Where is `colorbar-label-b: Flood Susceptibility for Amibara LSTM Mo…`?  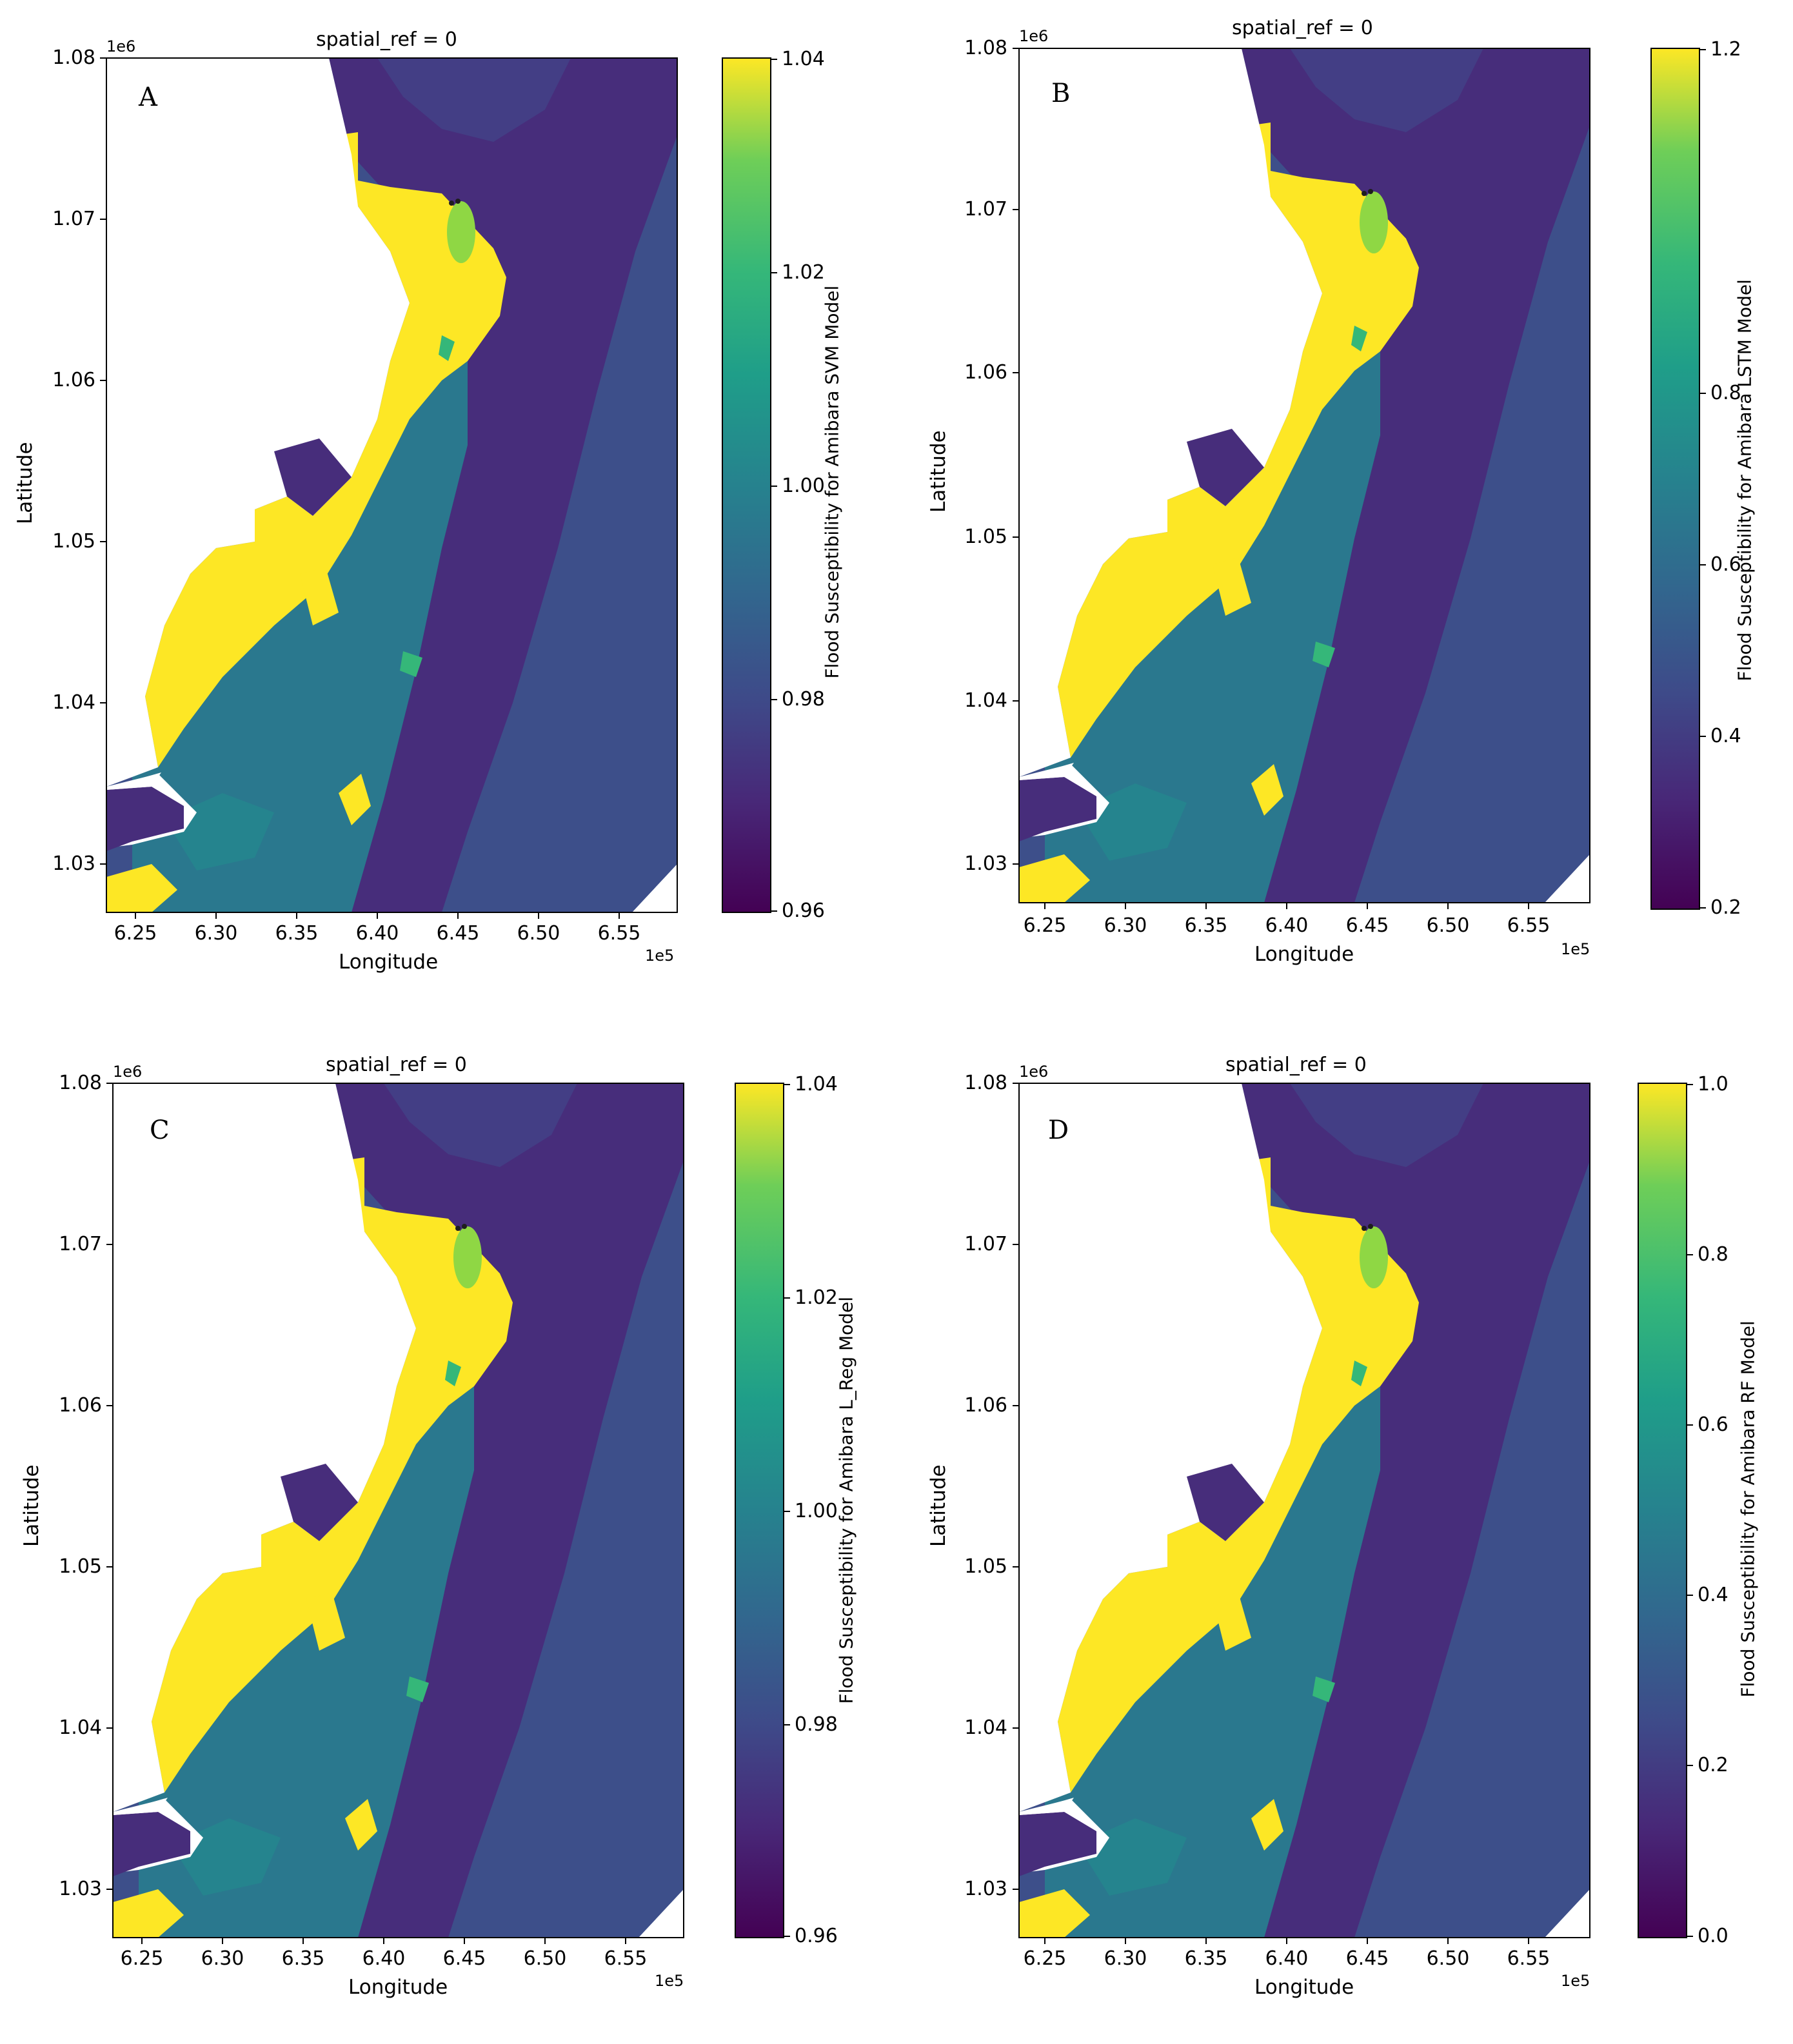
colorbar-label-b: Flood Susceptibility for Amibara LSTM Mo… is located at coordinates (1745, 480).